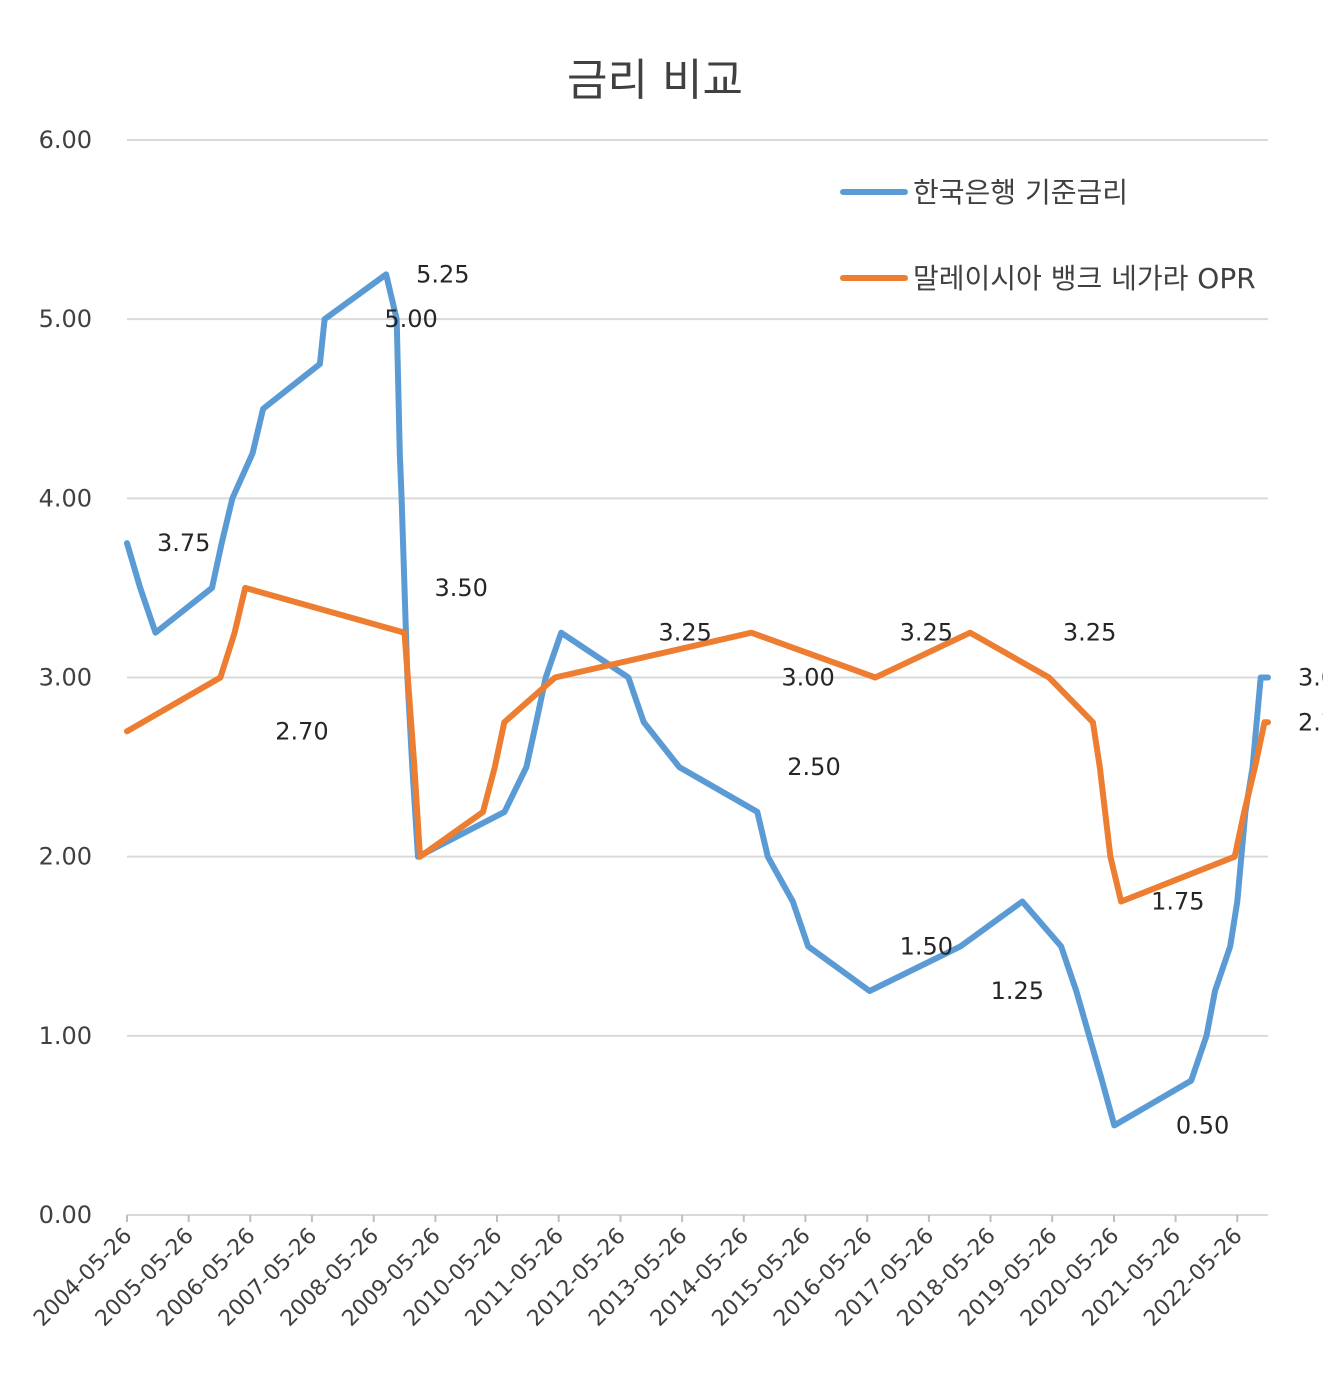  I want to click on y-tick-label: 2.00, so click(65, 857).